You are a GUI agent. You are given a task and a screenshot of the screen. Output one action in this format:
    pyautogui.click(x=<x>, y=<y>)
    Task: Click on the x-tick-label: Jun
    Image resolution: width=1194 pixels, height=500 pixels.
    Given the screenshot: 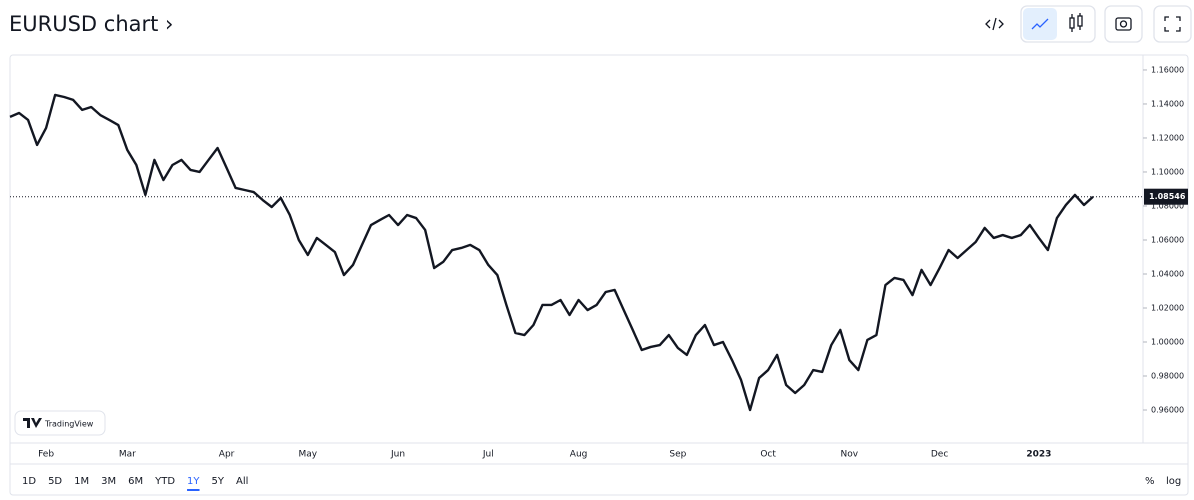 What is the action you would take?
    pyautogui.click(x=397, y=455)
    